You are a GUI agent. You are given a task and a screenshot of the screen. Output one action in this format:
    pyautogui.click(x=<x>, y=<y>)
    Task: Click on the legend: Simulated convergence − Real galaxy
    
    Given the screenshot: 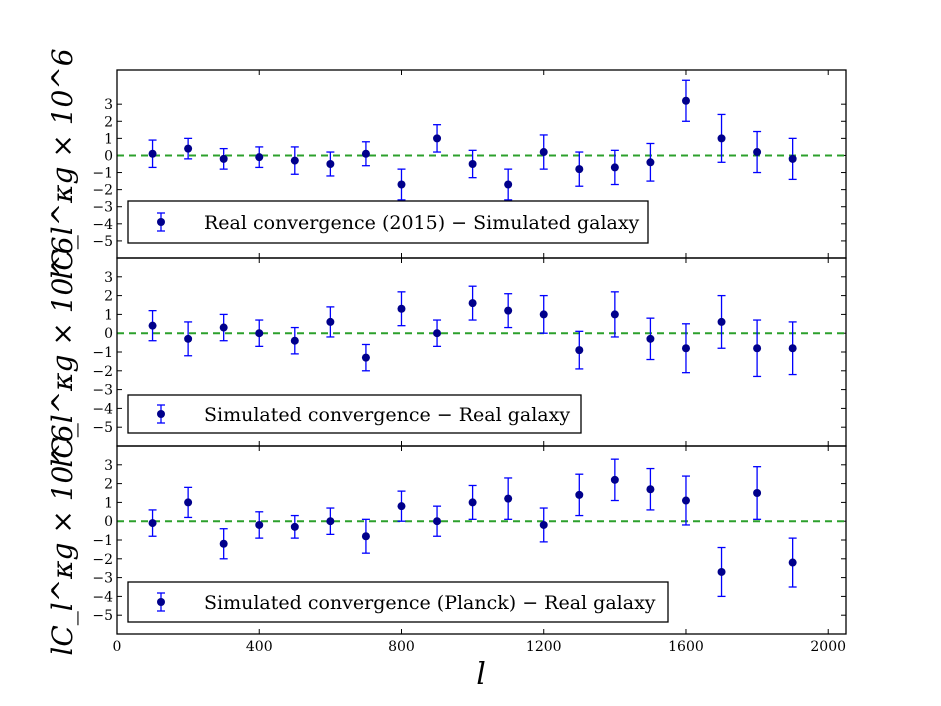 What is the action you would take?
    pyautogui.click(x=354, y=414)
    